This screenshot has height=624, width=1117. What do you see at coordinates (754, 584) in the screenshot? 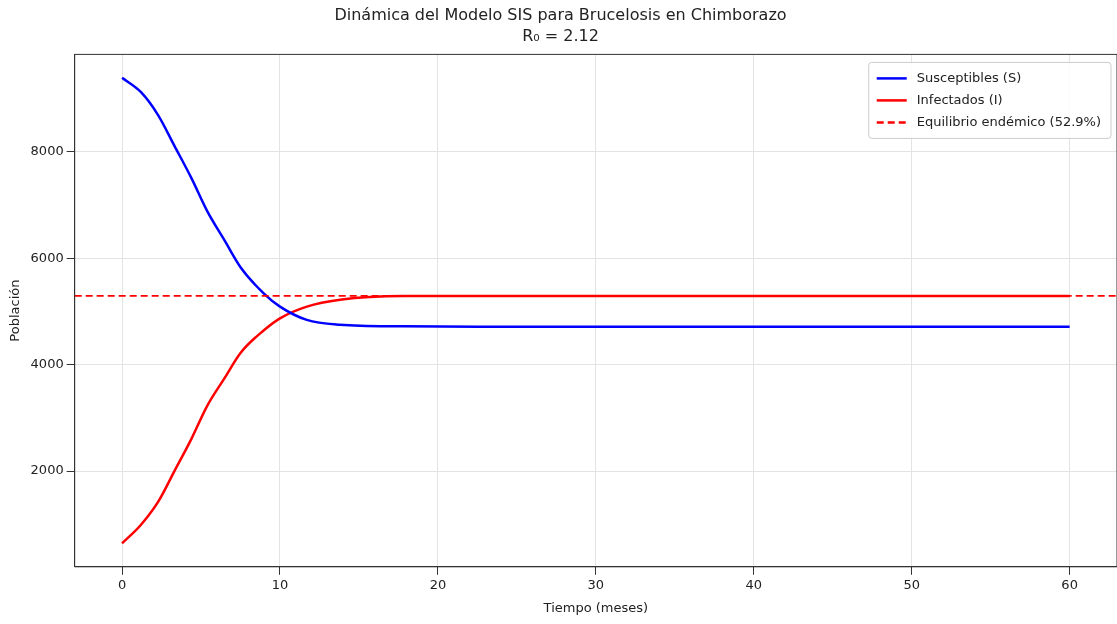
I see `x-tick-label: 40` at bounding box center [754, 584].